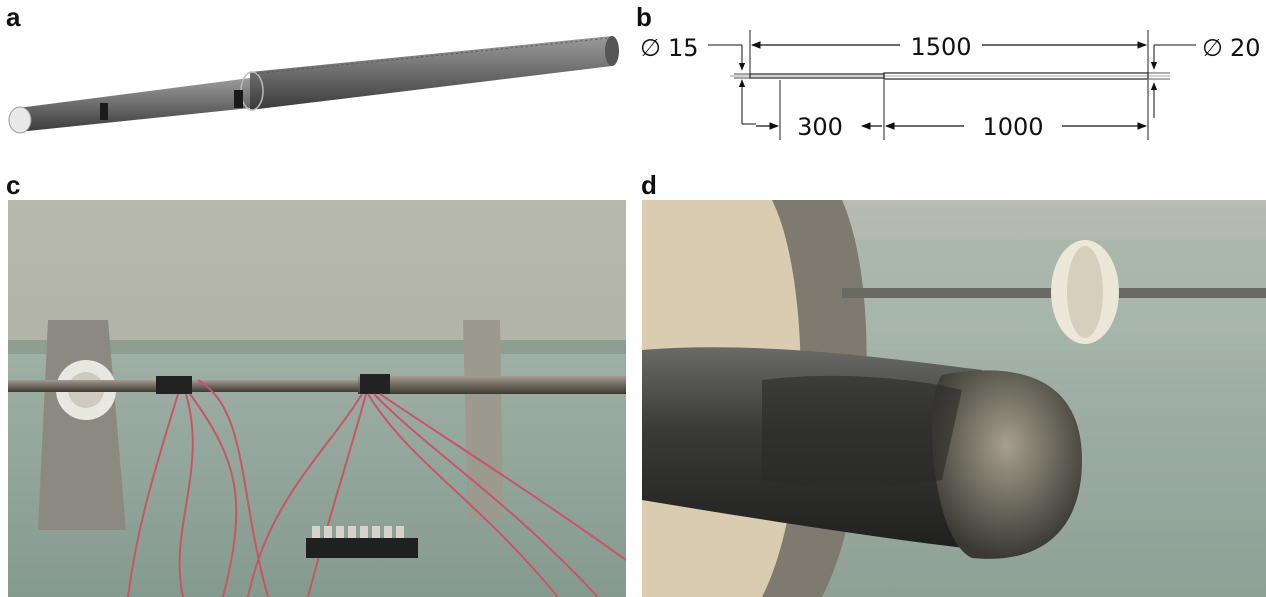 This screenshot has height=597, width=1266. What do you see at coordinates (431, 73) in the screenshot?
I see `shaft-thick-segment` at bounding box center [431, 73].